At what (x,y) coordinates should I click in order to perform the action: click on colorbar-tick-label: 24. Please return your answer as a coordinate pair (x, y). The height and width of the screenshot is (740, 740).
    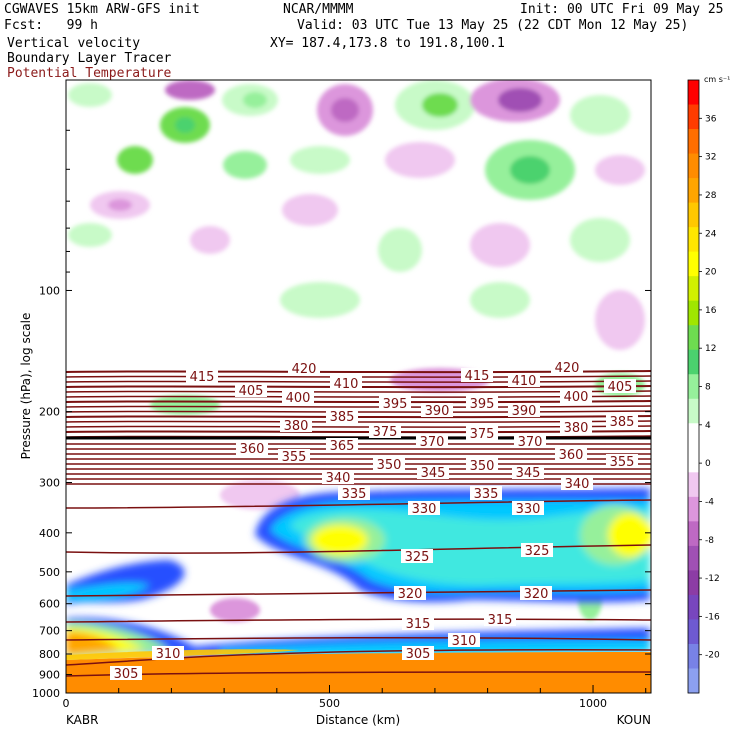
    Looking at the image, I should click on (711, 234).